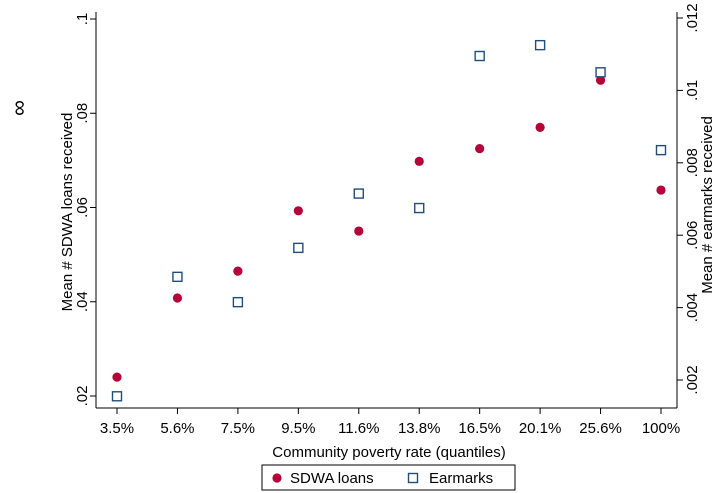 The height and width of the screenshot is (493, 717). What do you see at coordinates (332, 478) in the screenshot?
I see `legend-label-sdwa-loans: SDWA loans` at bounding box center [332, 478].